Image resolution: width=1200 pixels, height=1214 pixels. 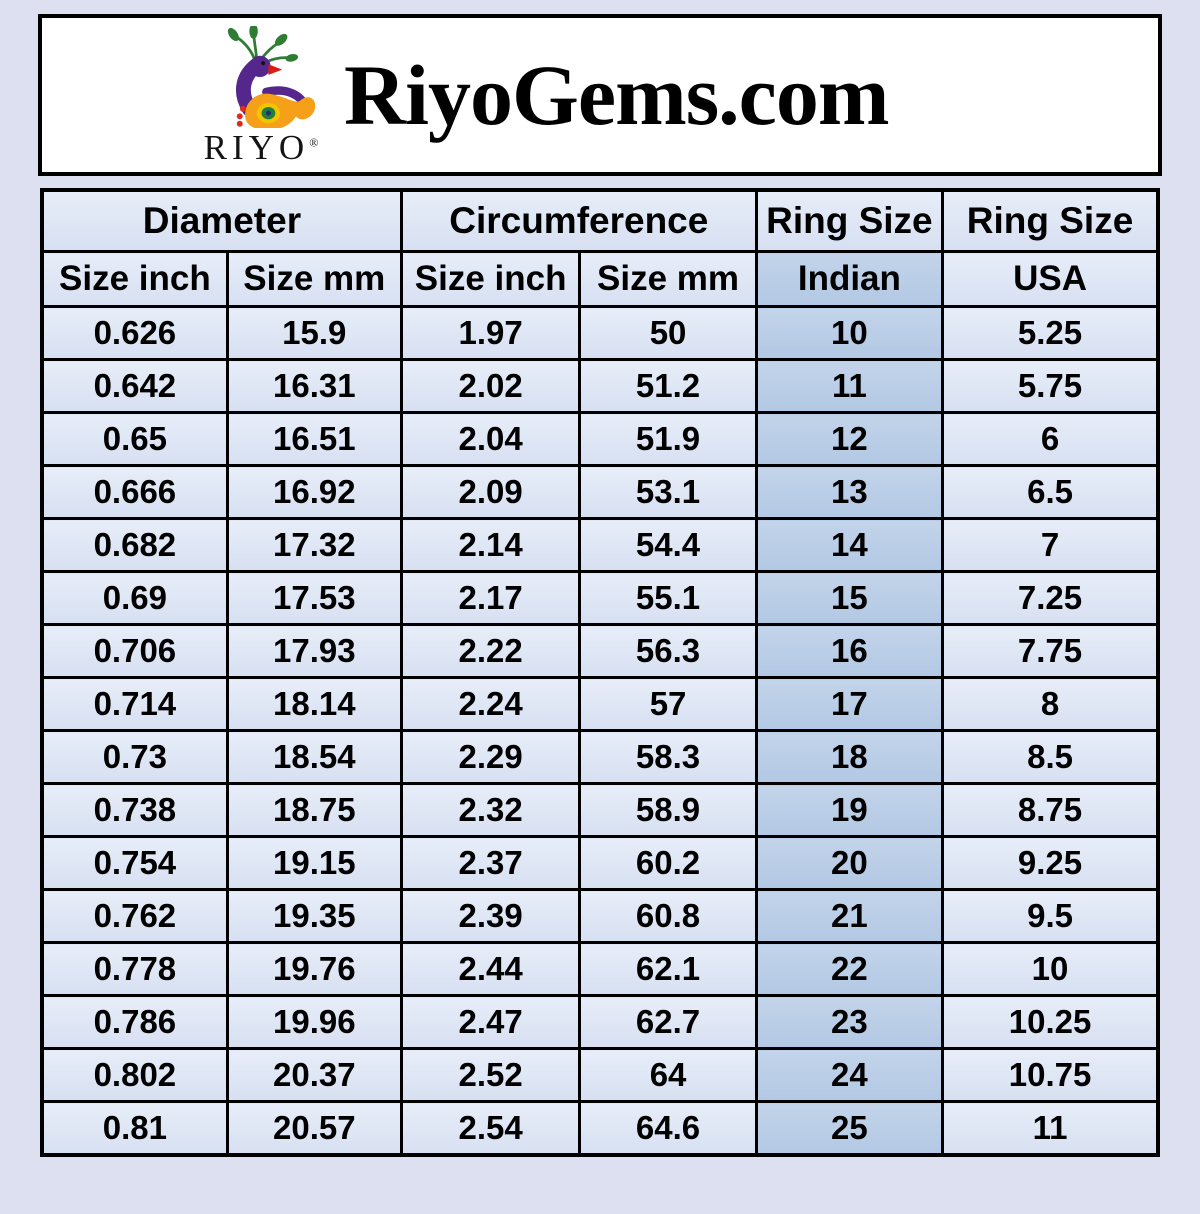 I want to click on table-row: 0.642 16.31 2.02 51.2 11 5.75, so click(x=600, y=386).